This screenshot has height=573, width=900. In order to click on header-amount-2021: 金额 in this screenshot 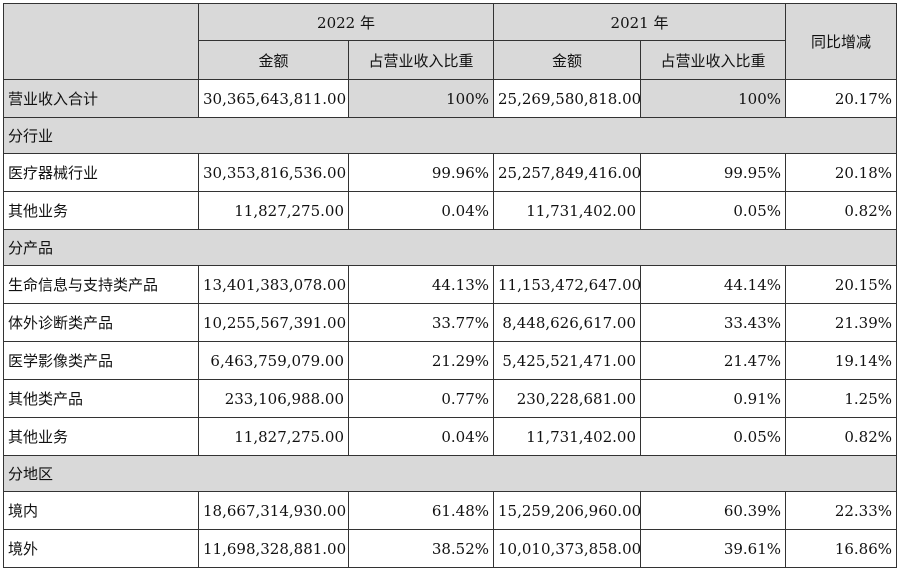, I will do `click(567, 60)`.